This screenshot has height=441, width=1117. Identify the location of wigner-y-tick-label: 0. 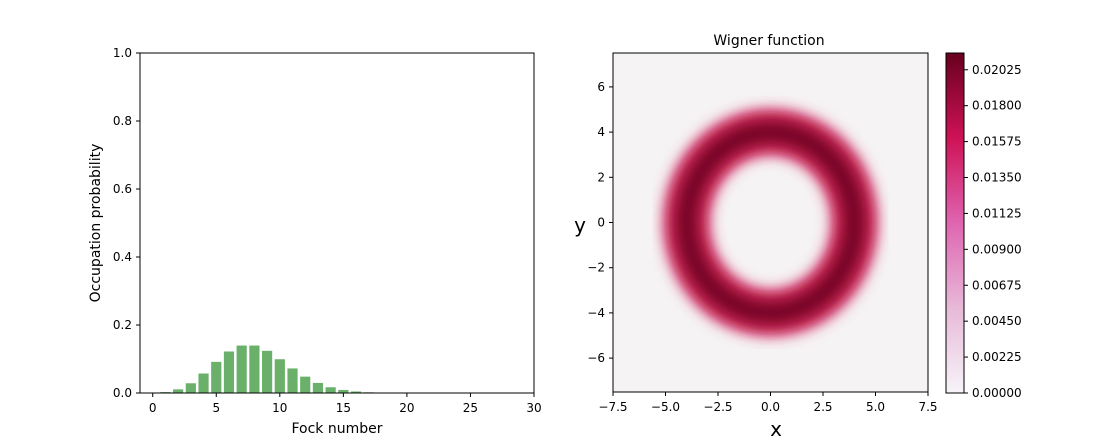
(601, 223).